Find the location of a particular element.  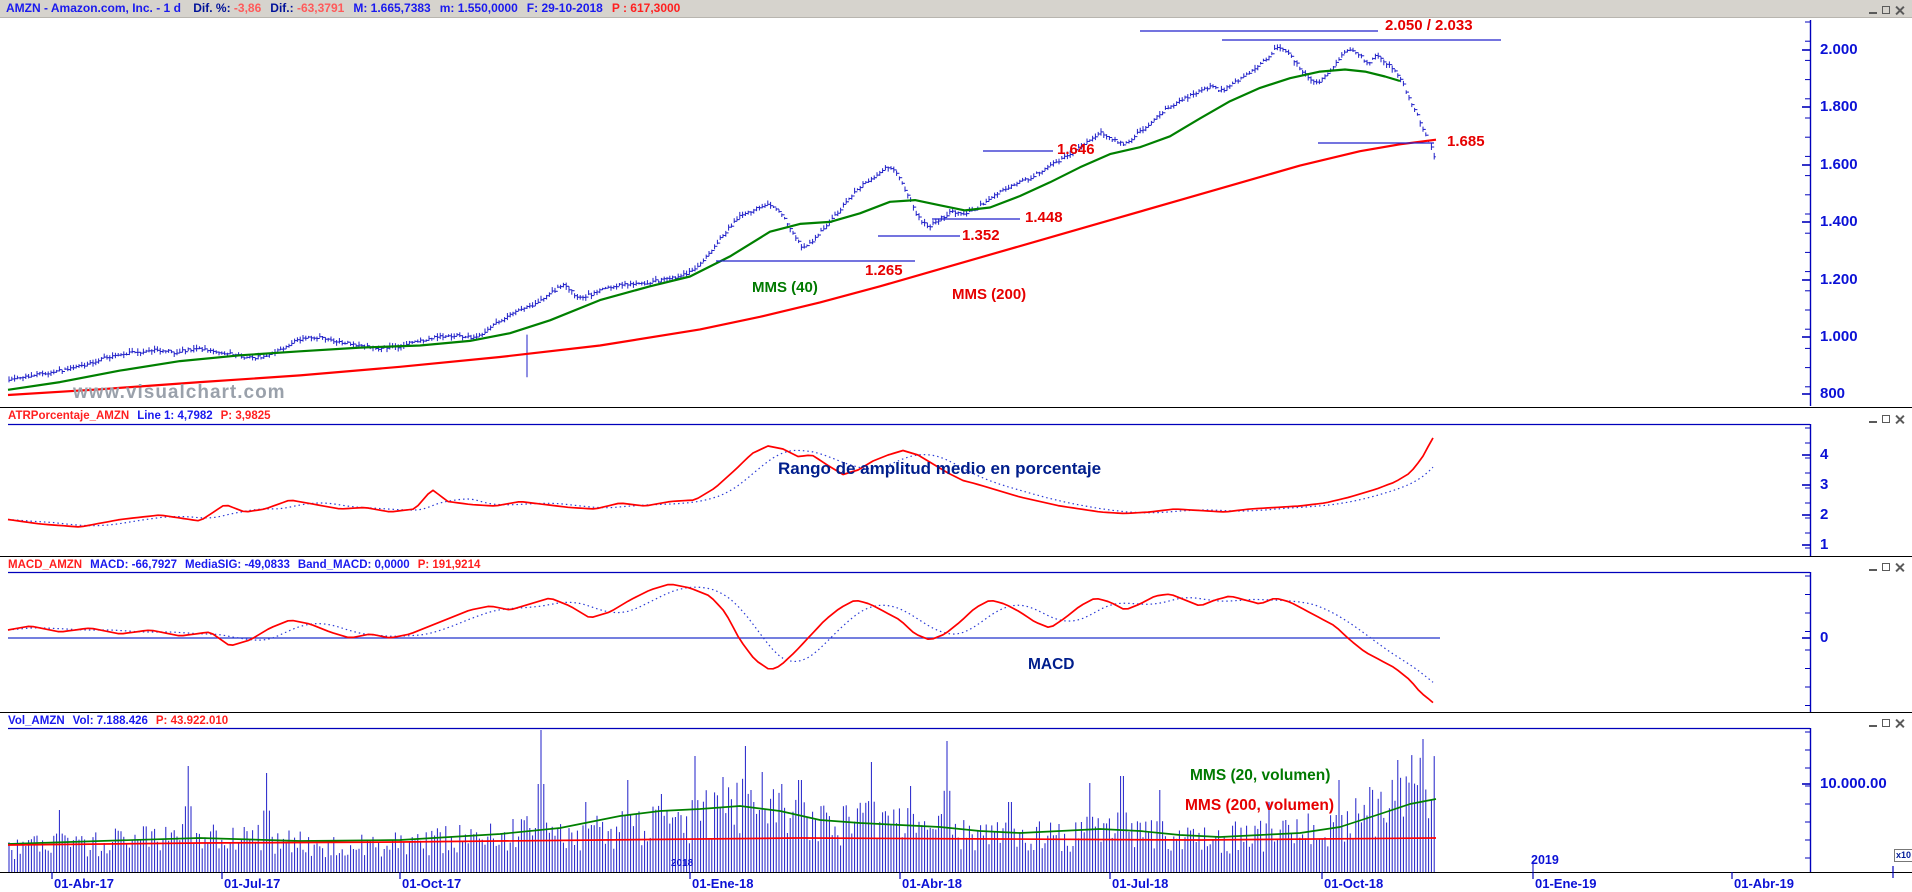

atr-panel-window-controls is located at coordinates (1889, 417).